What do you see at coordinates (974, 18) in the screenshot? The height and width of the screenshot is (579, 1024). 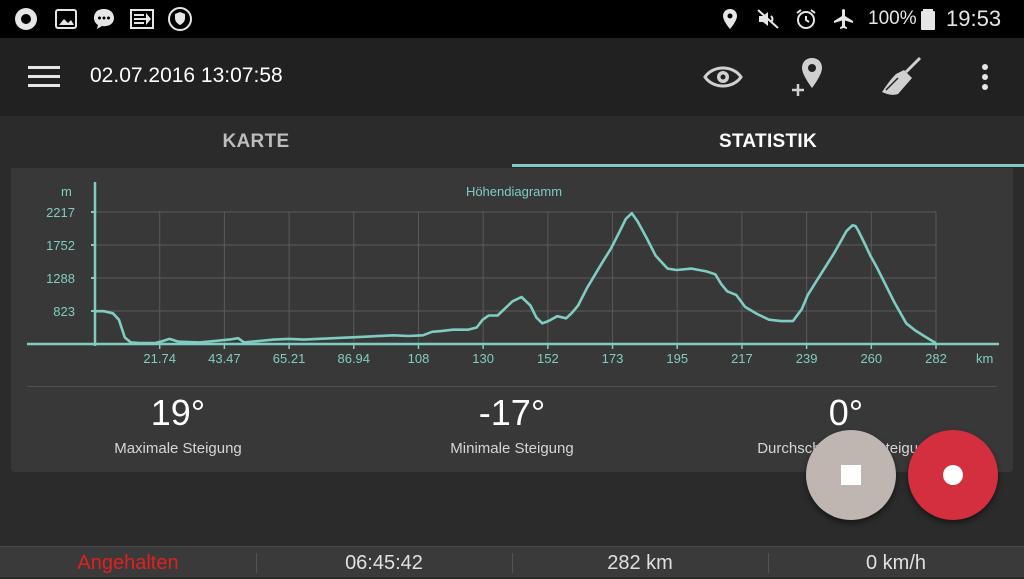 I see `clock: 19:53` at bounding box center [974, 18].